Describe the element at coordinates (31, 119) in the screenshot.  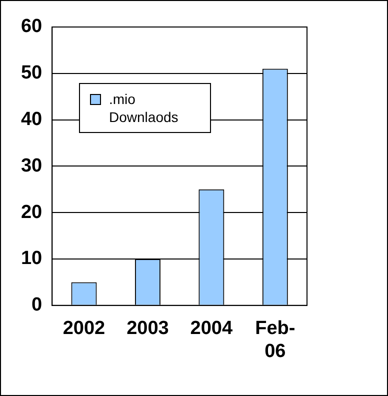
I see `y-tick-label: 40` at that location.